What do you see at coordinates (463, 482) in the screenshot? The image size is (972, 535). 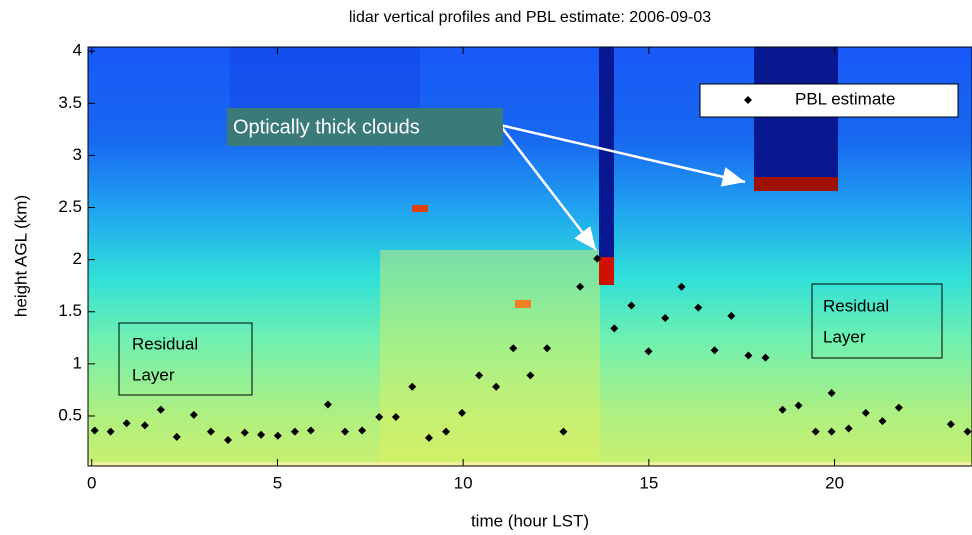 I see `x-tick-label: 10` at bounding box center [463, 482].